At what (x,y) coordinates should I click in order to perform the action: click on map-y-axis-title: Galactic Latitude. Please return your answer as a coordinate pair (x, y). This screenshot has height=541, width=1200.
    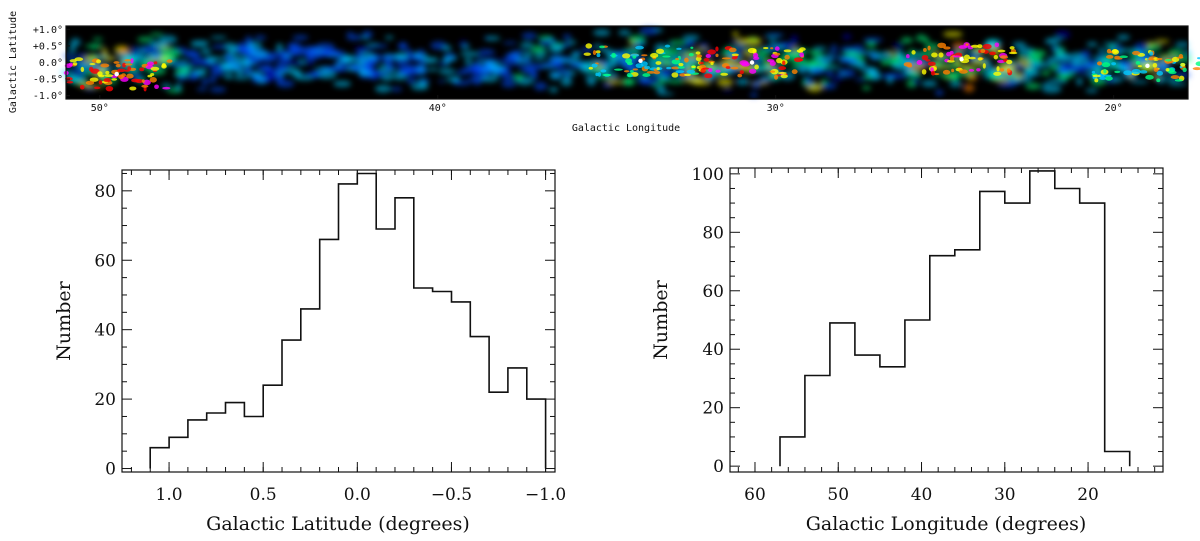
    Looking at the image, I should click on (13, 62).